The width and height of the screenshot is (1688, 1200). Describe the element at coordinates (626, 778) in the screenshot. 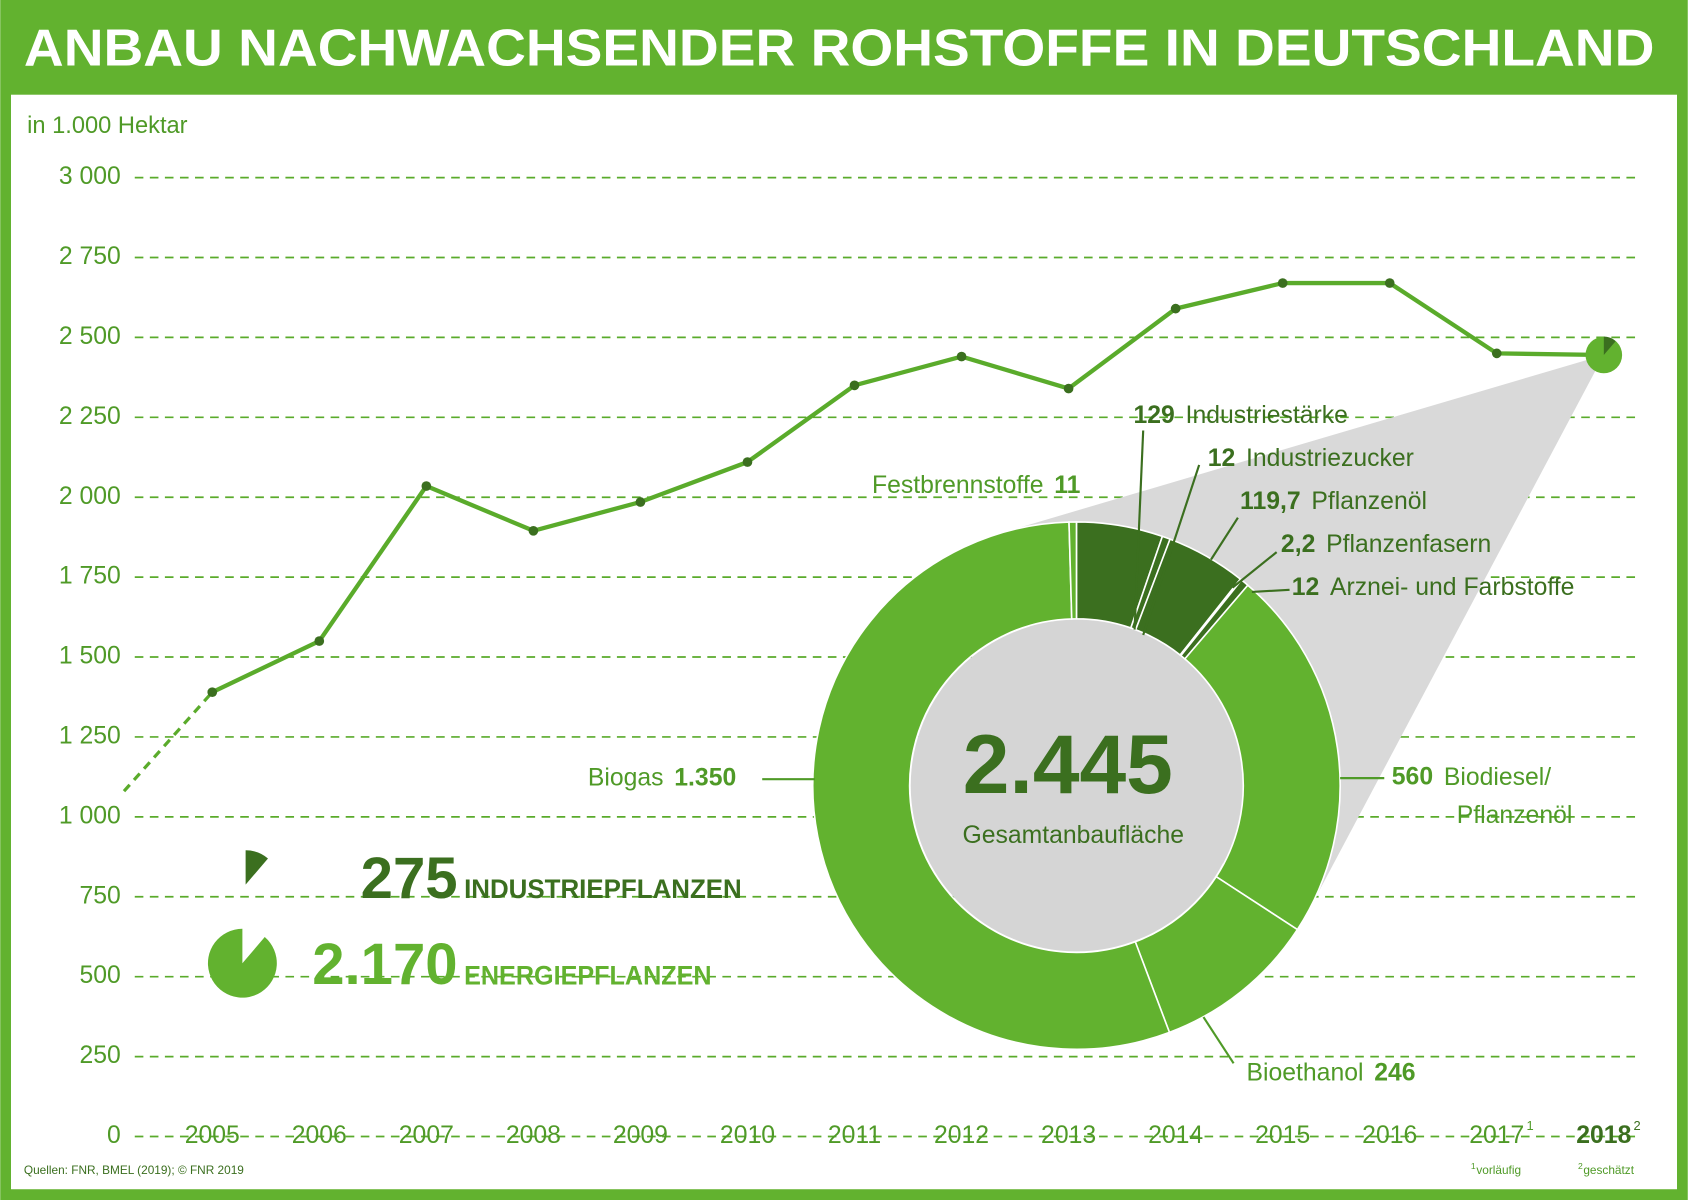

I see `segment-label: Biogas` at that location.